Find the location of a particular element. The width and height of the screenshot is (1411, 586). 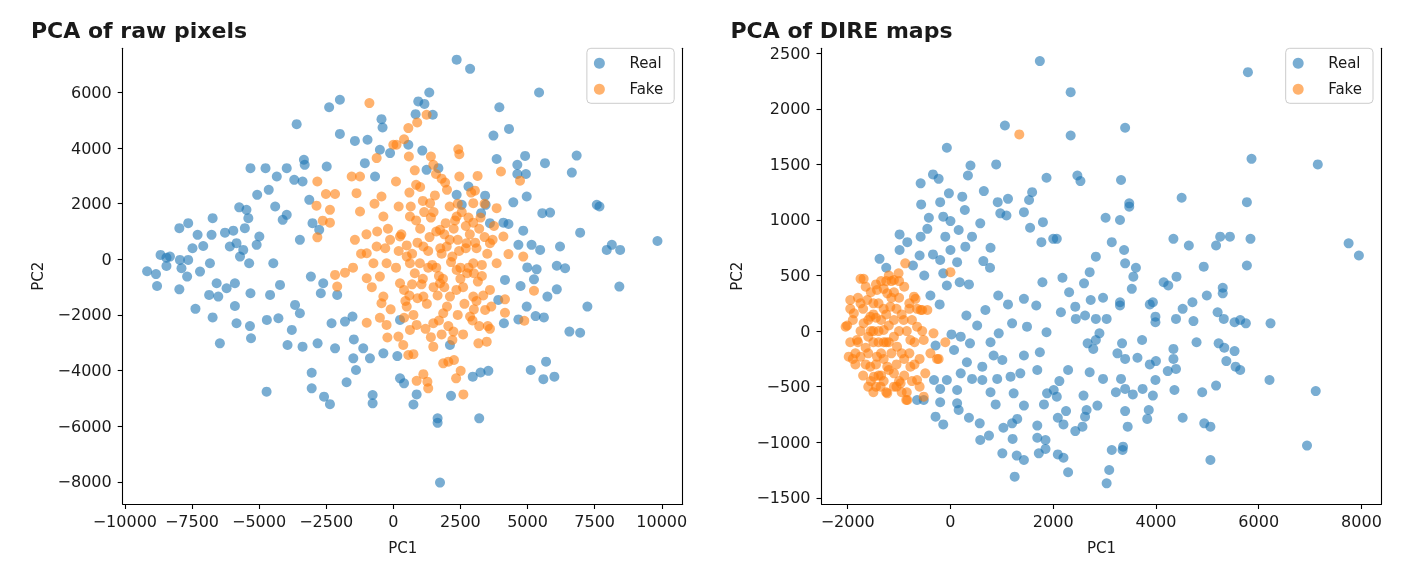

chart-title: PCA of DIRE maps is located at coordinates (841, 30).